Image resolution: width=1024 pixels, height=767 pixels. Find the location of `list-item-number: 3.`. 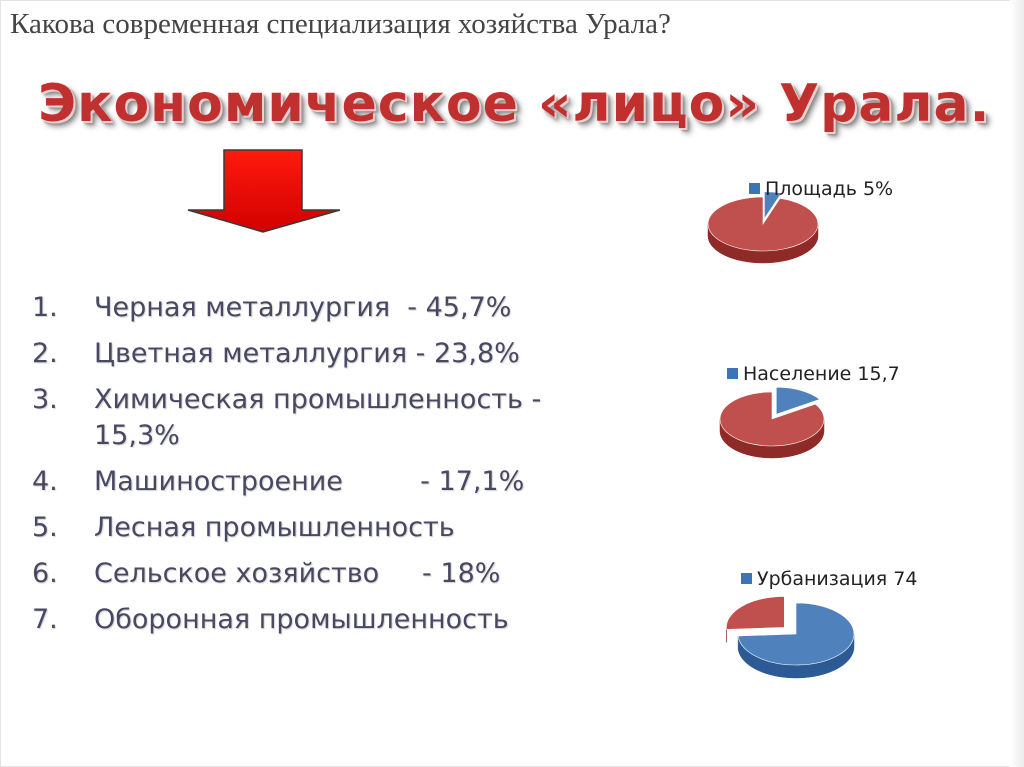

list-item-number: 3. is located at coordinates (45, 399).